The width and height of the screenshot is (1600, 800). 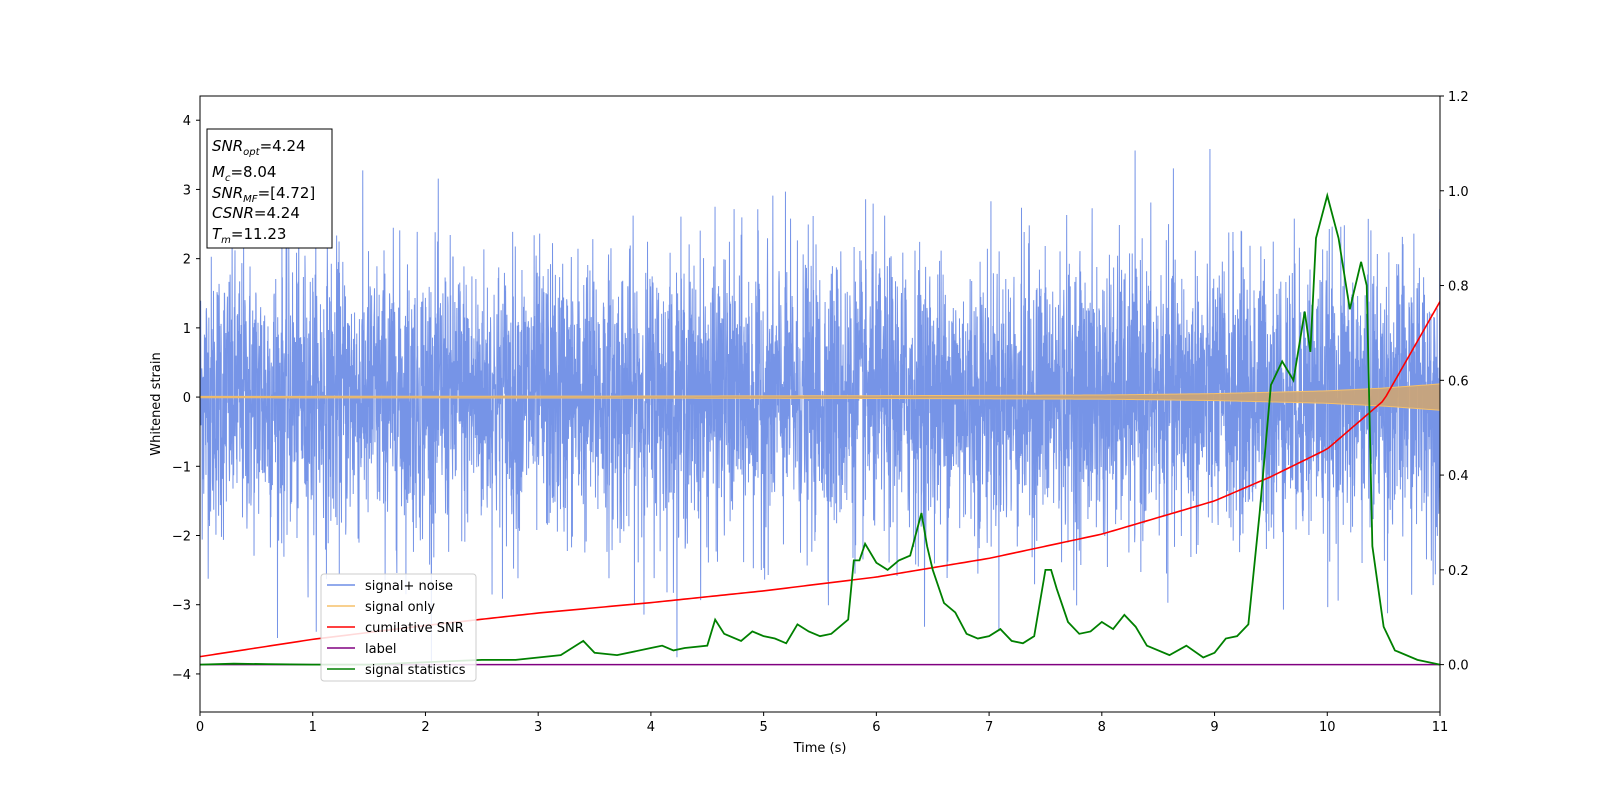 I want to click on info-snr-mf: SNRMF=[4.72], so click(x=263, y=194).